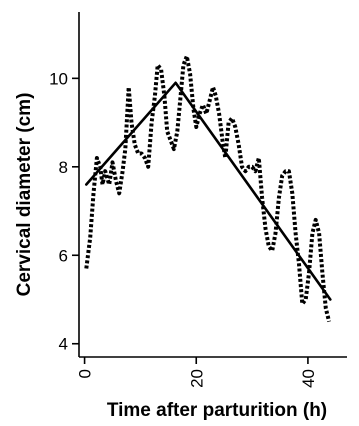  Describe the element at coordinates (24, 195) in the screenshot. I see `y-axis-title: Cervical diameter (cm)` at that location.